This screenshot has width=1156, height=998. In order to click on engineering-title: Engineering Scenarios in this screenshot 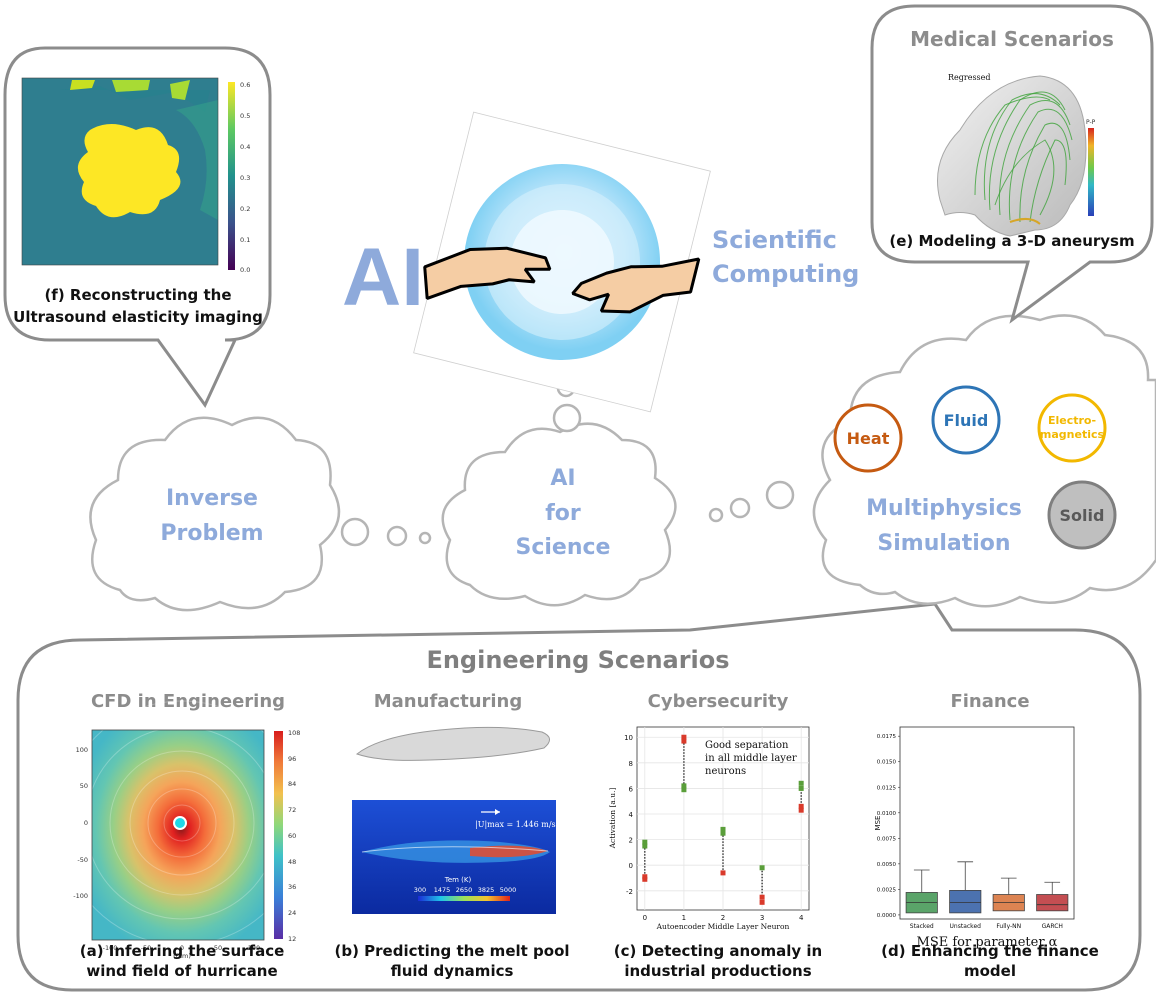, I will do `click(577, 660)`.